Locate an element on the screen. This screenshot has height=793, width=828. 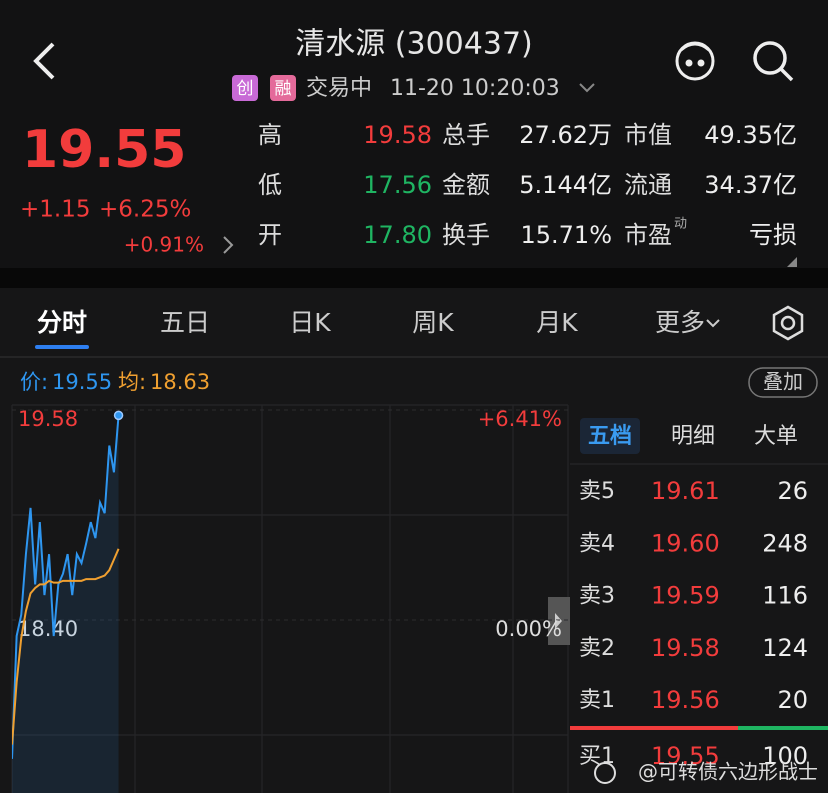
price-area is located at coordinates (65, 604).